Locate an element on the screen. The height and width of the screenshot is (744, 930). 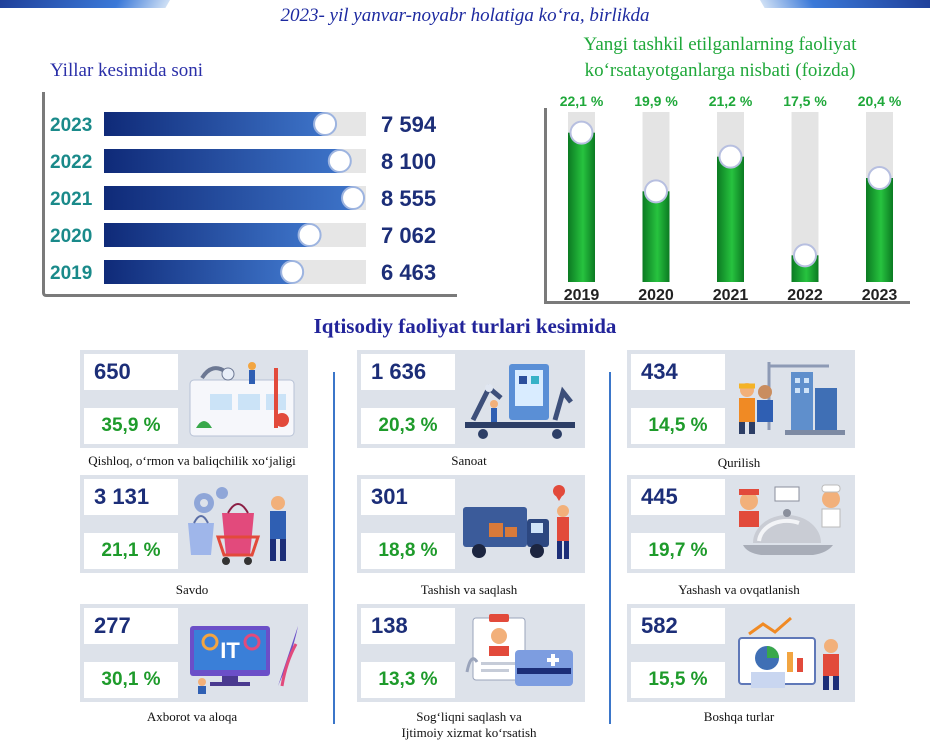
bar-value-label: 8 555 is located at coordinates (408, 198).